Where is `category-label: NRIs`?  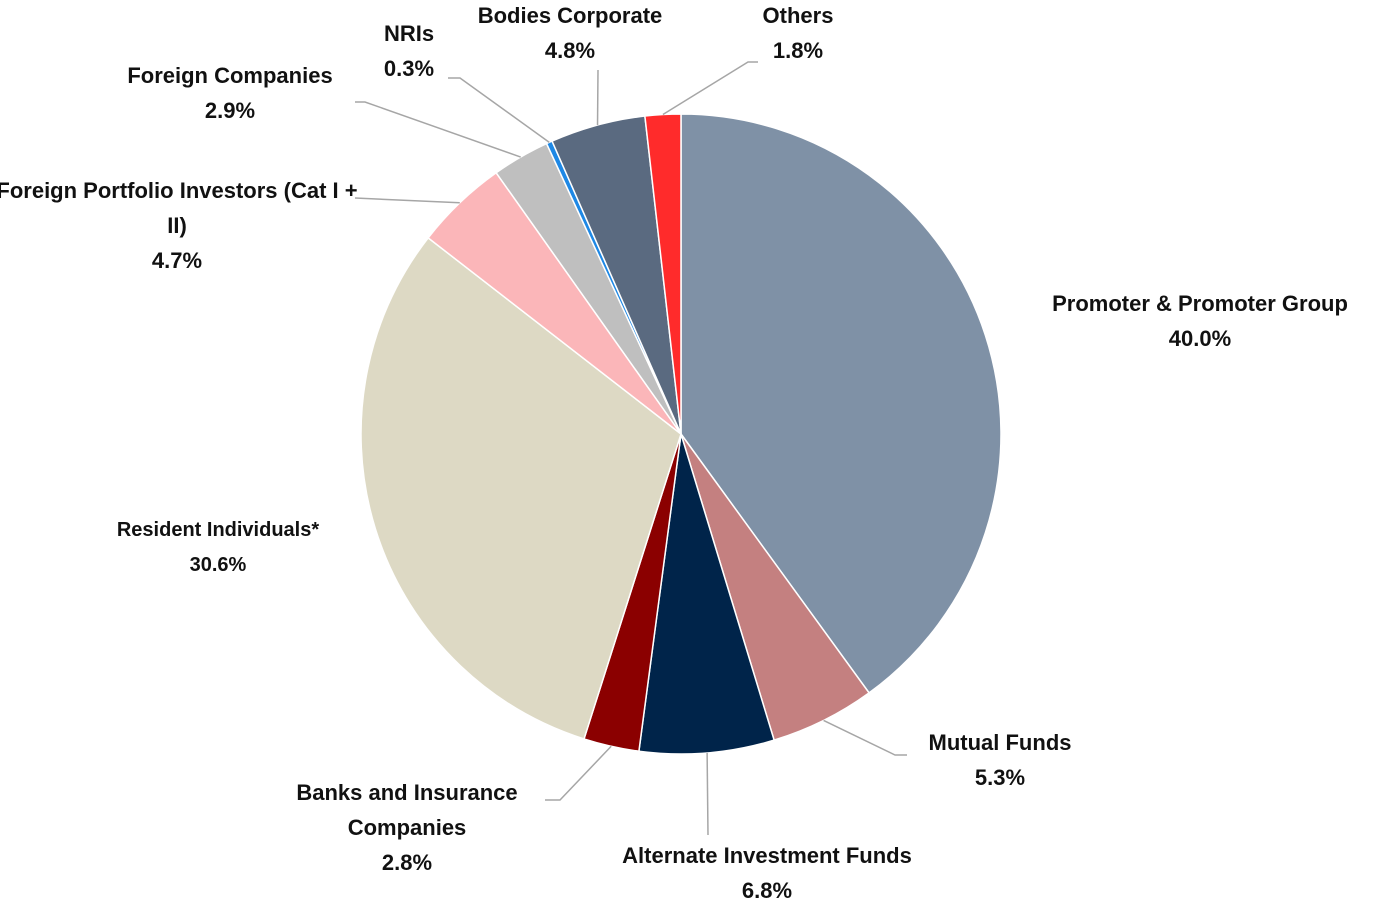 category-label: NRIs is located at coordinates (409, 33).